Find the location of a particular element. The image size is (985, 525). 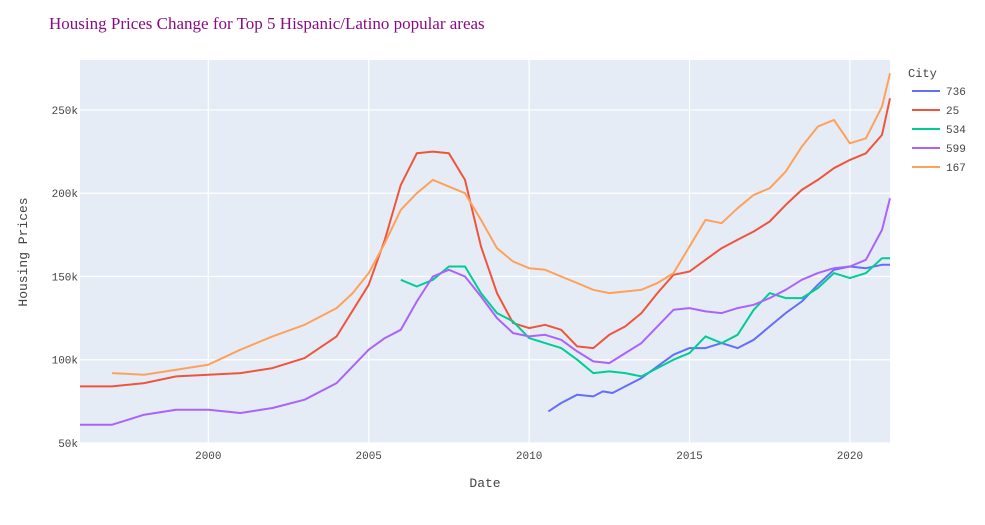

legend-label-736: 736 is located at coordinates (956, 93).